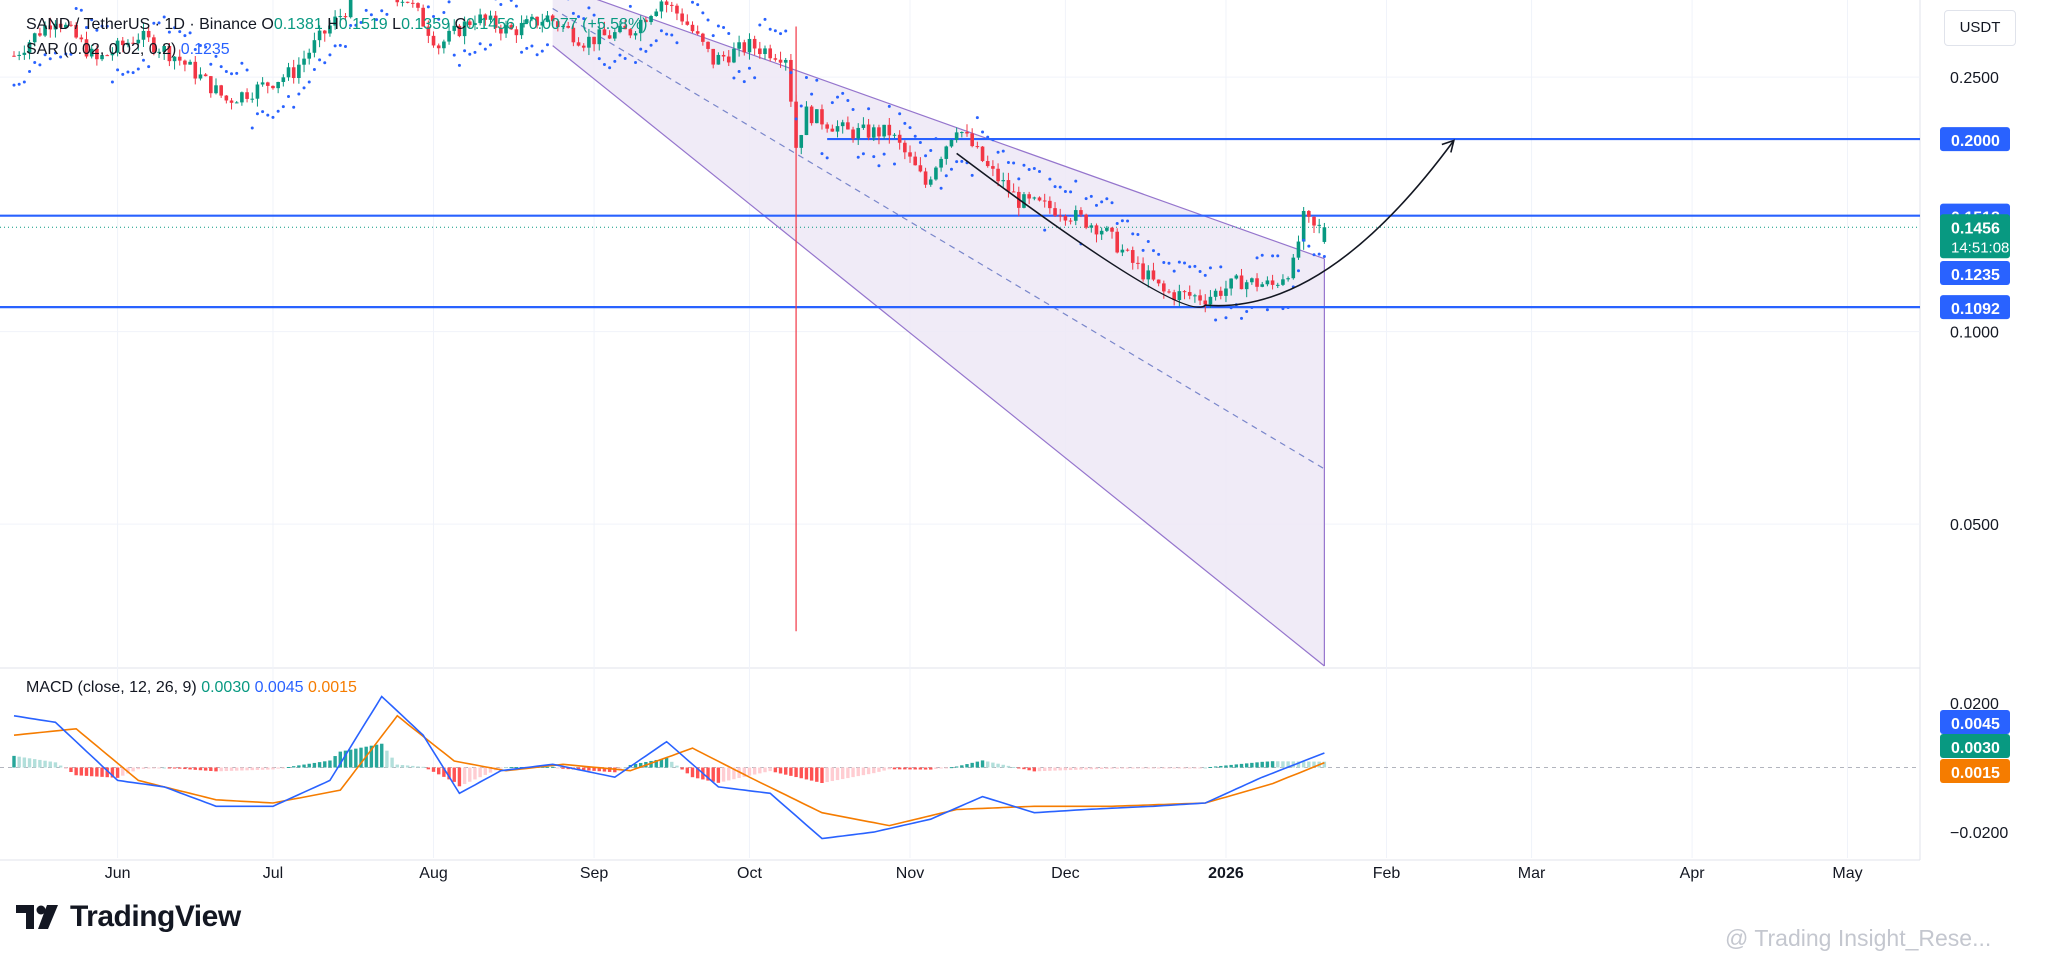 The image size is (2048, 970). Describe the element at coordinates (1980, 28) in the screenshot. I see `currency-button: USDT` at that location.